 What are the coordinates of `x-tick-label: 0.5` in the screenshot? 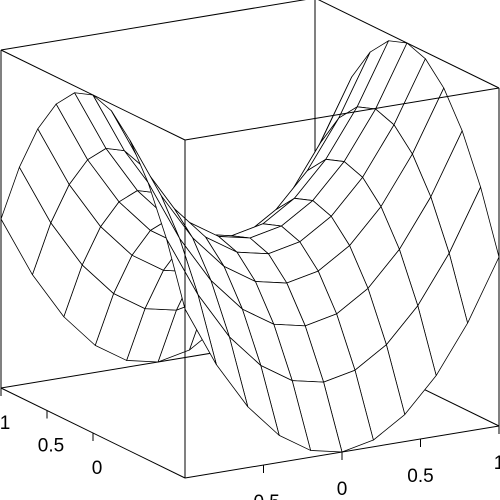 It's located at (420, 476).